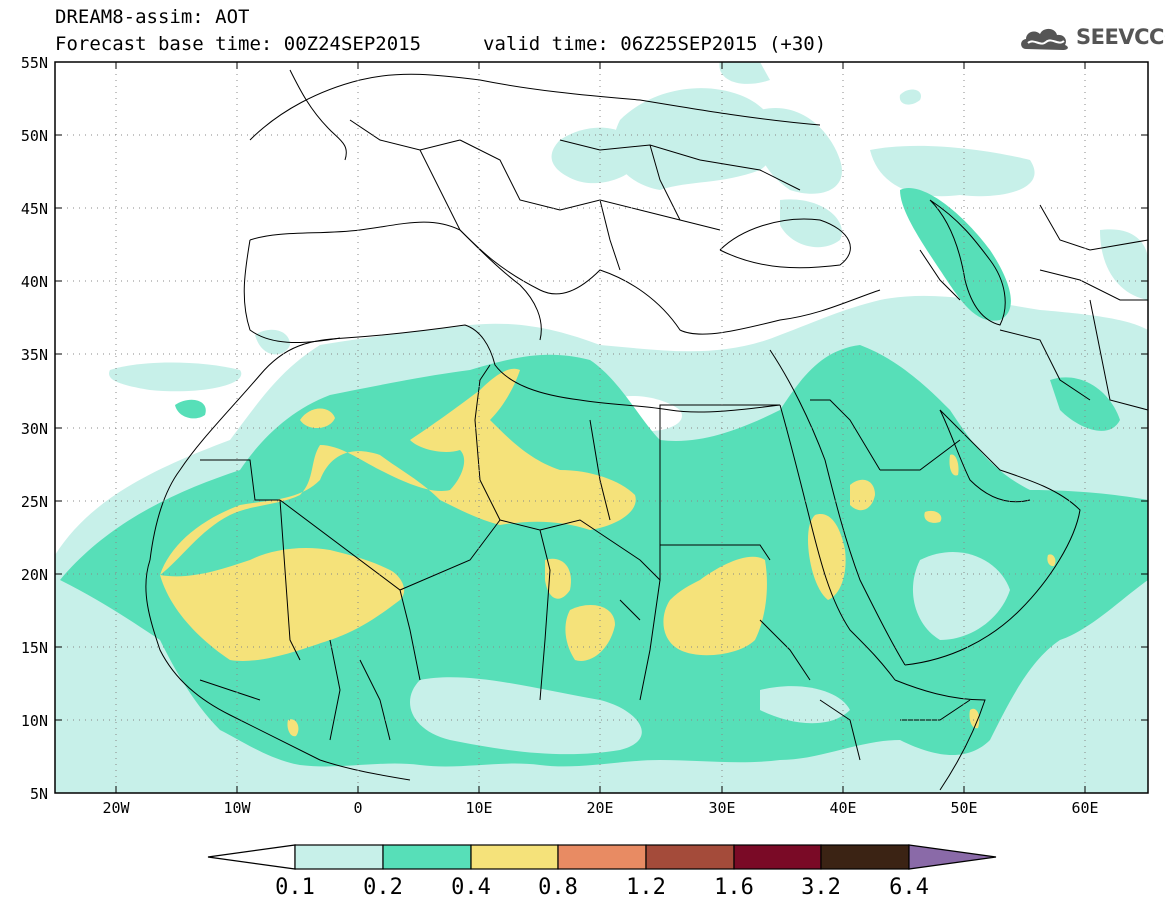 The image size is (1165, 905). Describe the element at coordinates (34, 63) in the screenshot. I see `lat-label: 55N` at that location.